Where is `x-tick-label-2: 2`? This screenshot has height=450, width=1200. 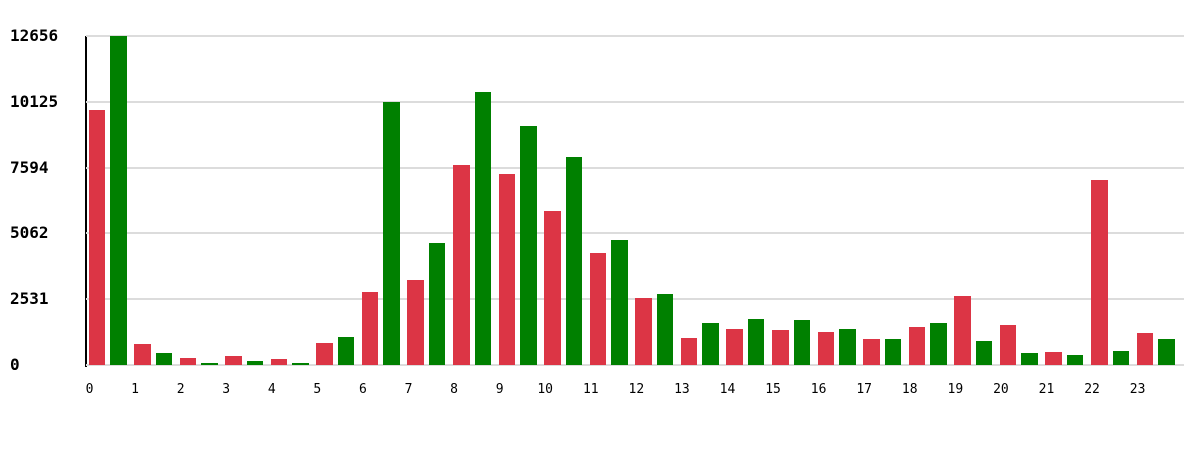
x-tick-label-2: 2 is located at coordinates (180, 389).